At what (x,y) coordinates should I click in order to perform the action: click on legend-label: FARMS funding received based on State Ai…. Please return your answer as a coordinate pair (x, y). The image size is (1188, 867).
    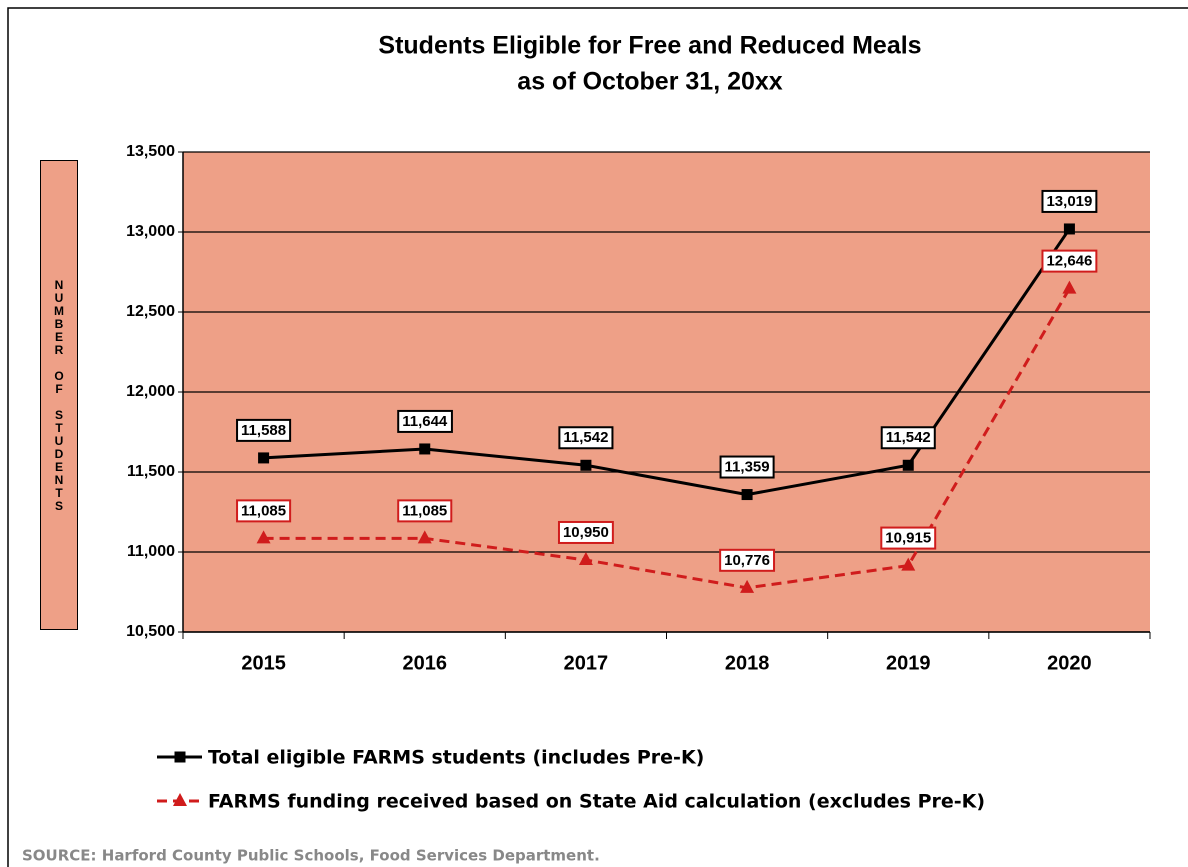
    Looking at the image, I should click on (596, 802).